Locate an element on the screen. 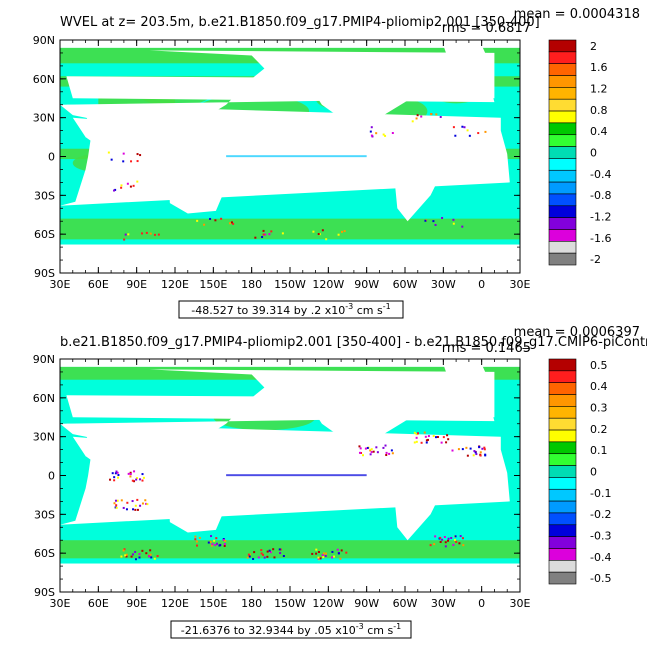 The height and width of the screenshot is (647, 647). colorbar-label: -0.2 is located at coordinates (600, 514).